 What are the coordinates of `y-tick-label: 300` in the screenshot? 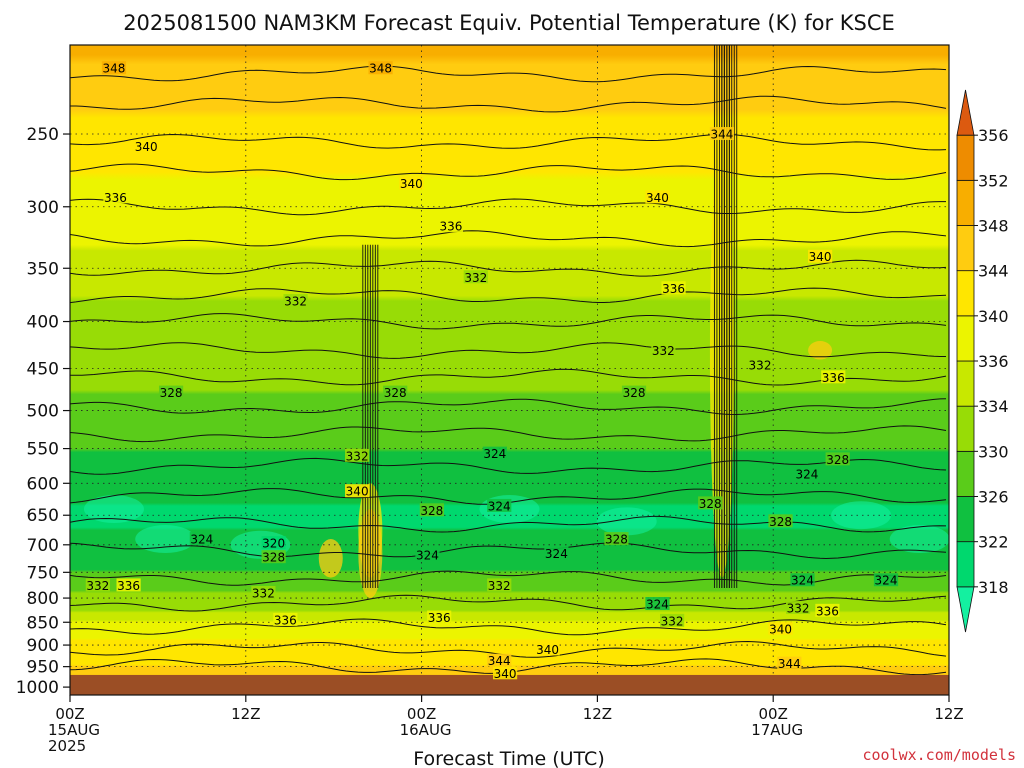 It's located at (43, 208).